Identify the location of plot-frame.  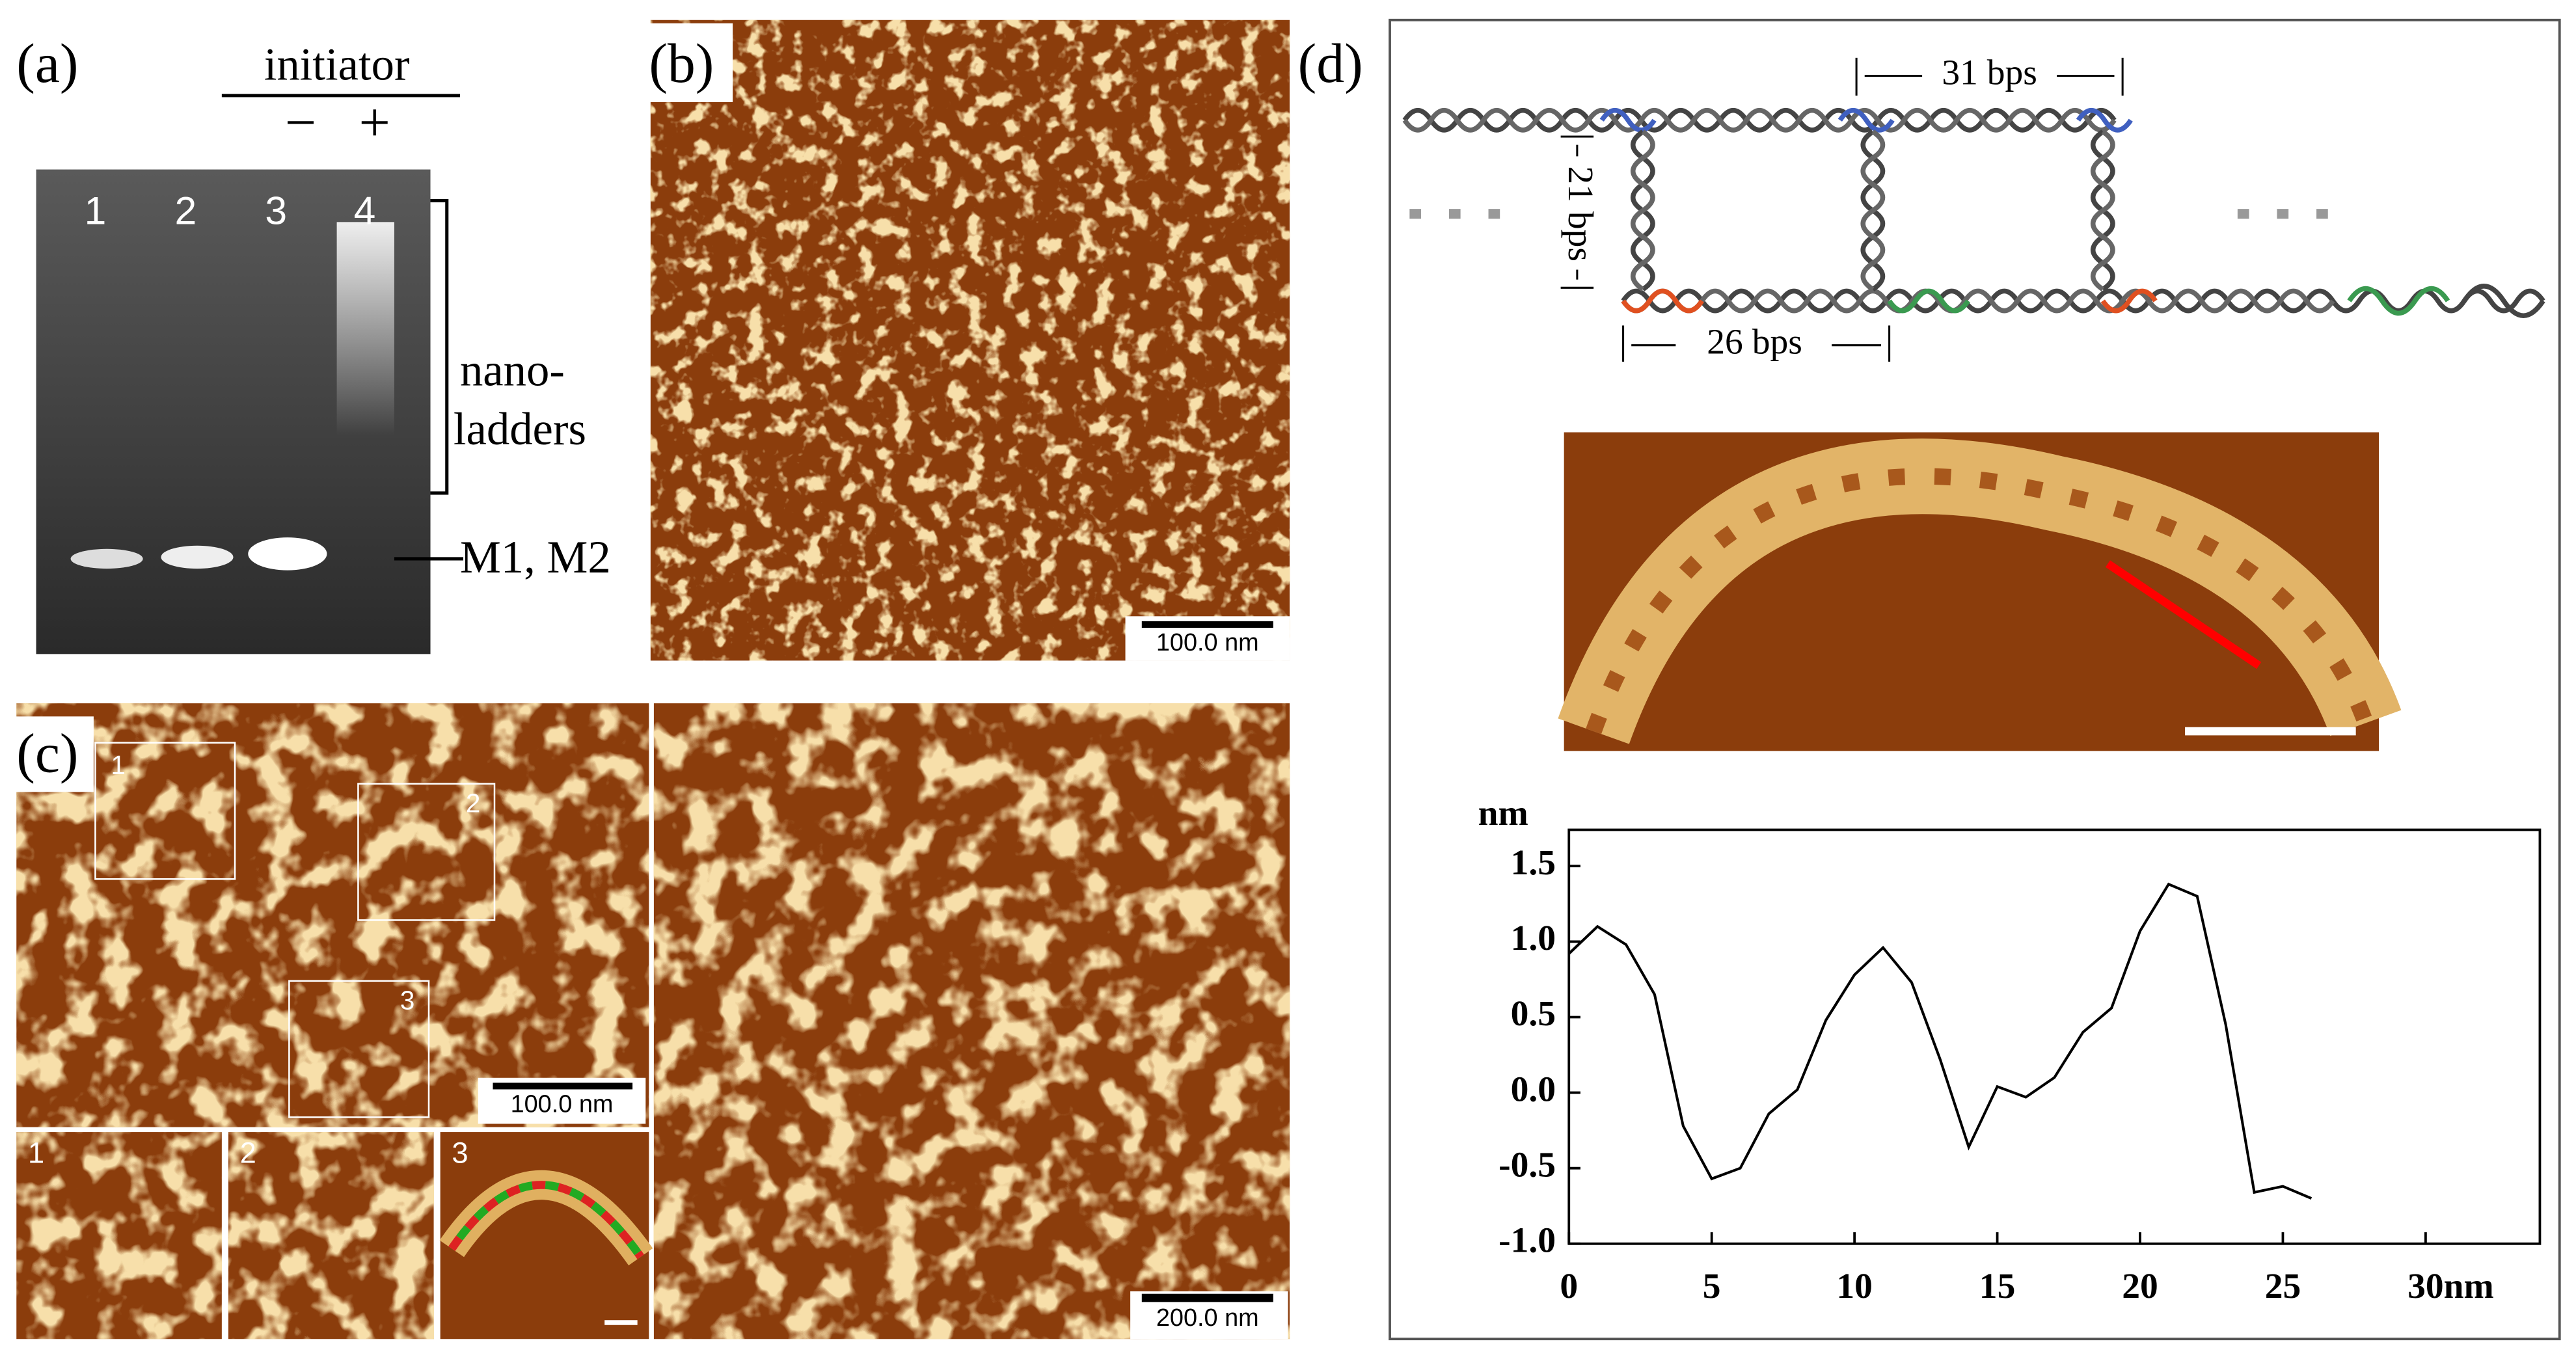
(2054, 1036).